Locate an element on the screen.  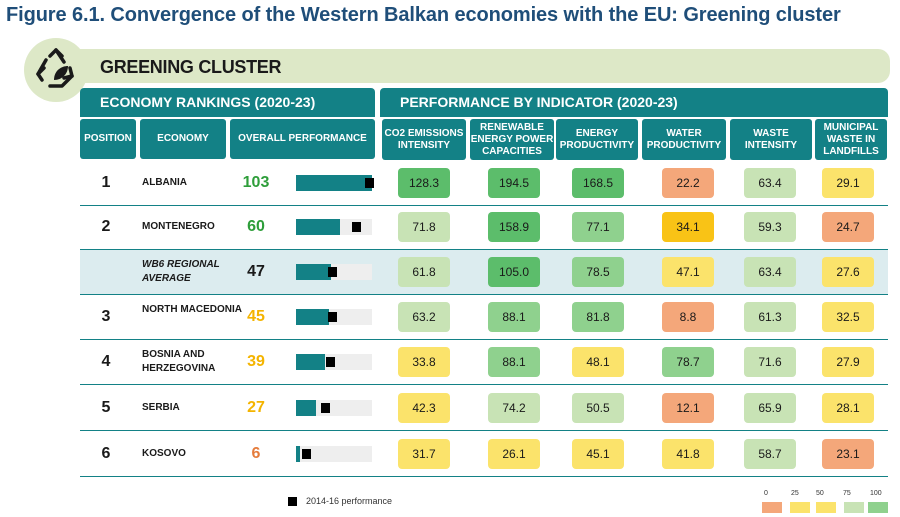
row-economy: MONTENEGRO is located at coordinates (178, 226).